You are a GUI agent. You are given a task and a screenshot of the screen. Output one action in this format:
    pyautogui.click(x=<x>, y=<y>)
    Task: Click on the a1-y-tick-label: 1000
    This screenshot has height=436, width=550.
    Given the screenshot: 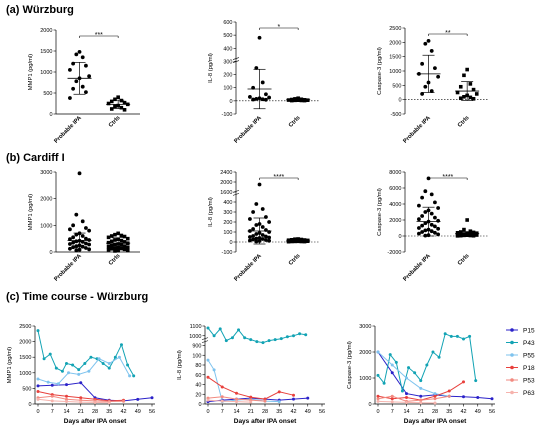 What is the action you would take?
    pyautogui.click(x=46, y=73)
    